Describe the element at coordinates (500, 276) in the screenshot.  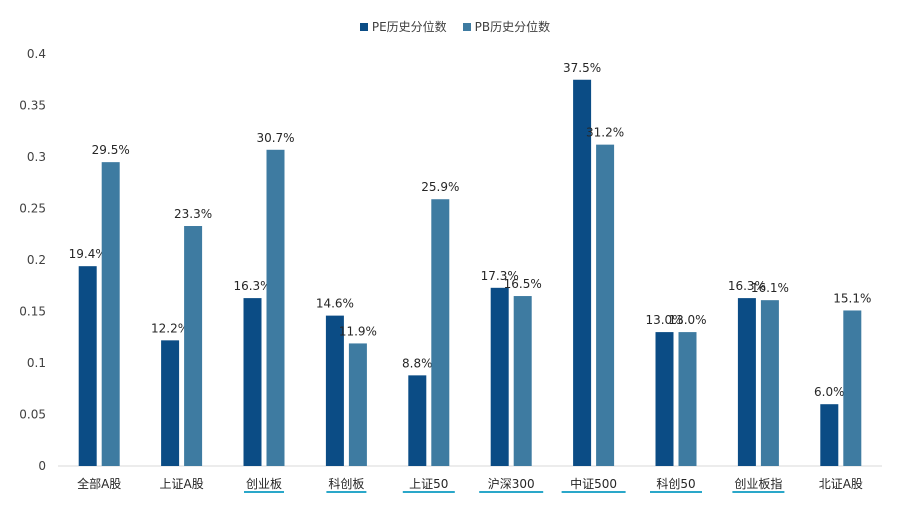
I see `data-label-pe: 17.3%` at that location.